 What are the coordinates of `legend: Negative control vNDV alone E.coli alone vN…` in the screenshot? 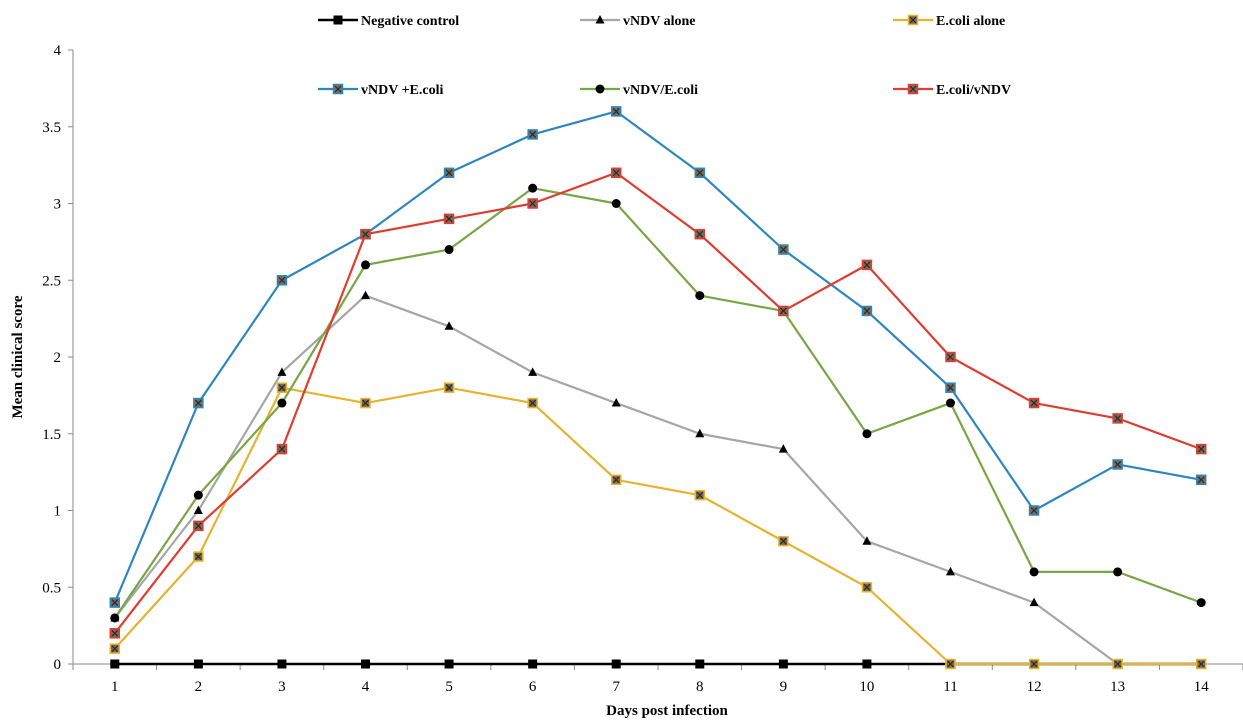 It's located at (664, 56).